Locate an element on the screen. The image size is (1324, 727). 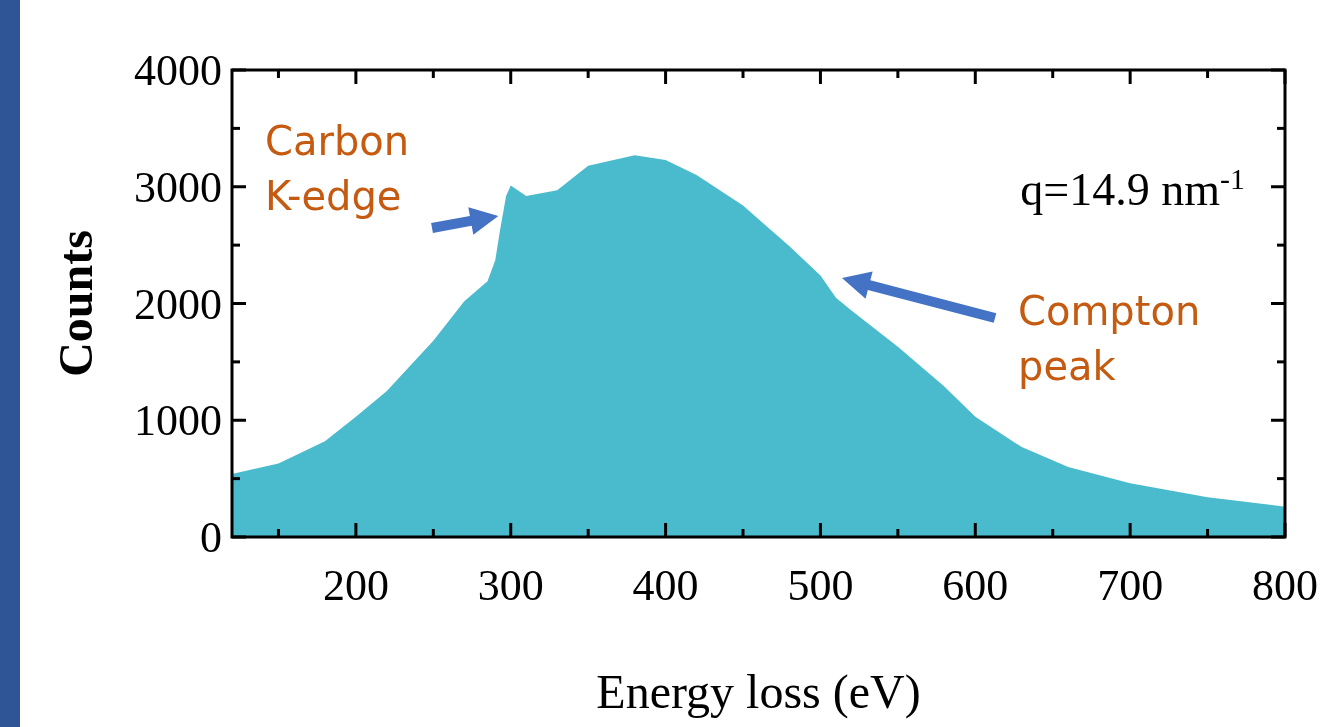
y-tick-label: 2000 is located at coordinates (178, 304).